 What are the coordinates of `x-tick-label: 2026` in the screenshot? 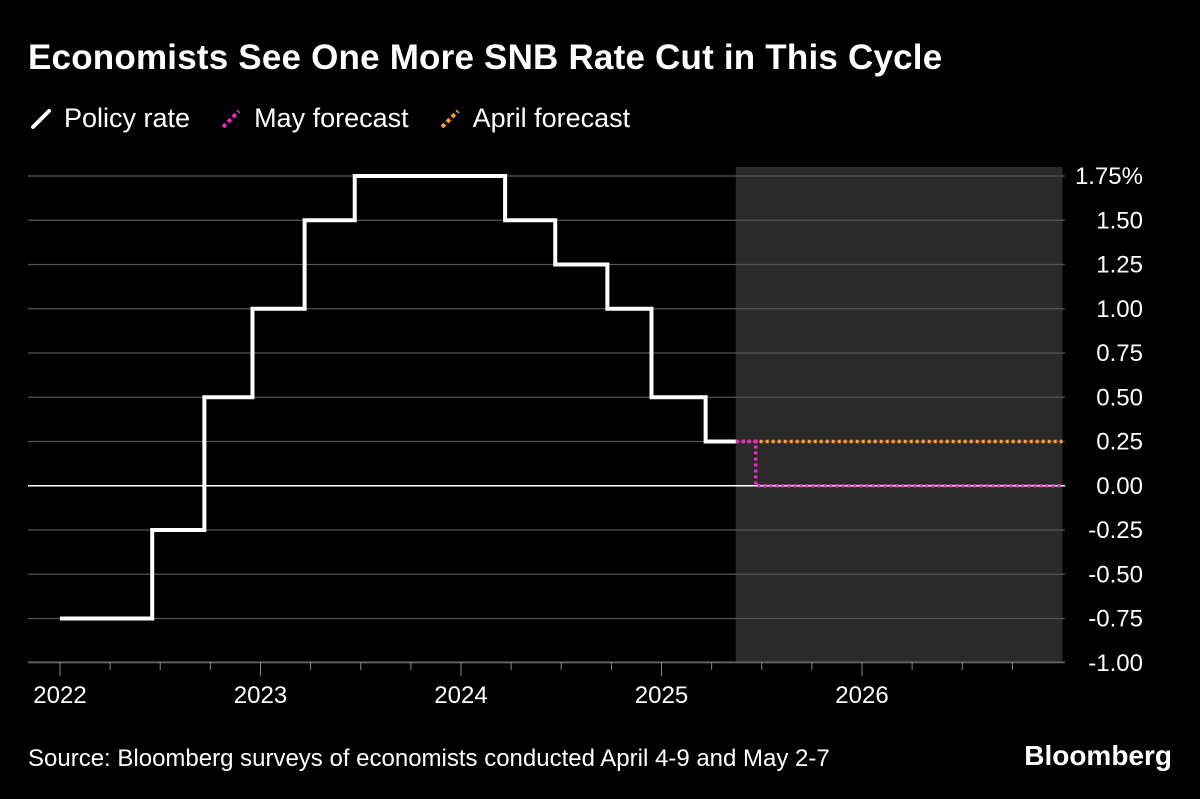 It's located at (861, 695).